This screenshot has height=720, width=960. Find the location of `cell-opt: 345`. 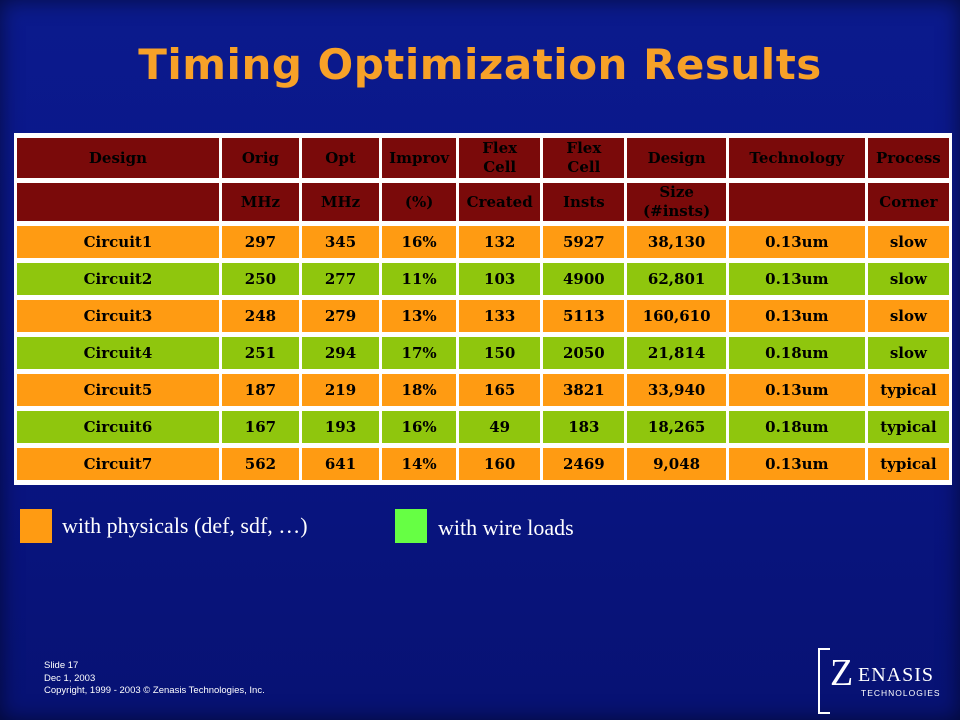

cell-opt: 345 is located at coordinates (340, 242).